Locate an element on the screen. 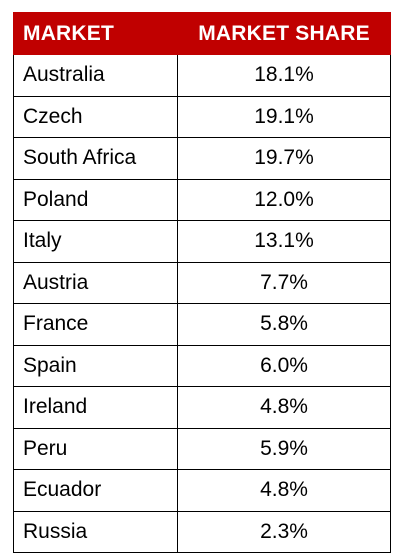 Image resolution: width=404 pixels, height=560 pixels. header-row: MARKET MARKET SHARE is located at coordinates (202, 33).